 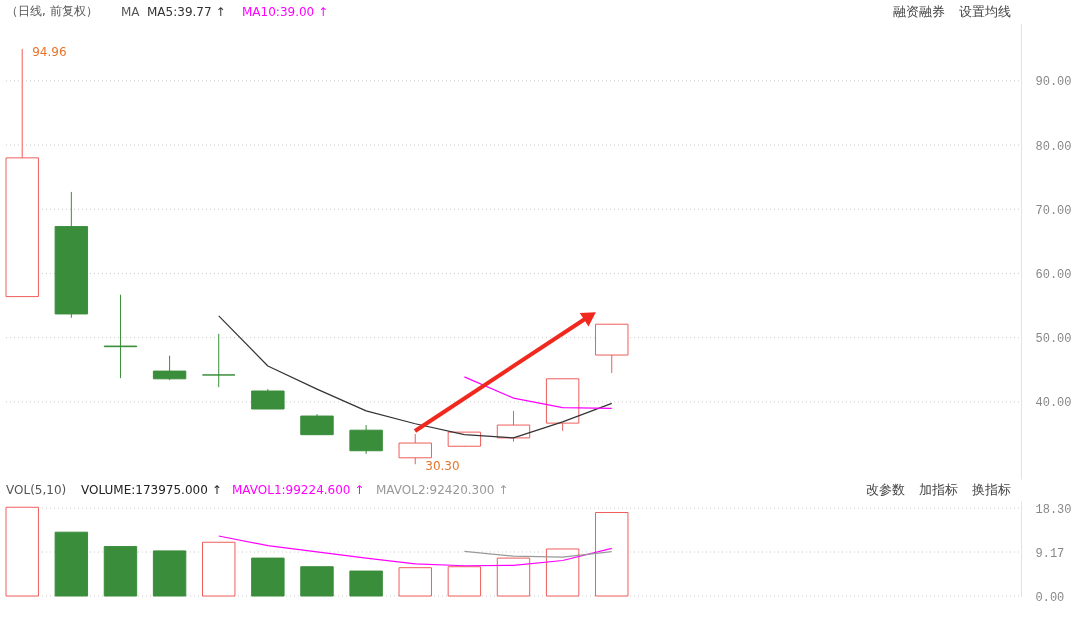 I want to click on y-tick-label: 40.00, so click(x=1053, y=403).